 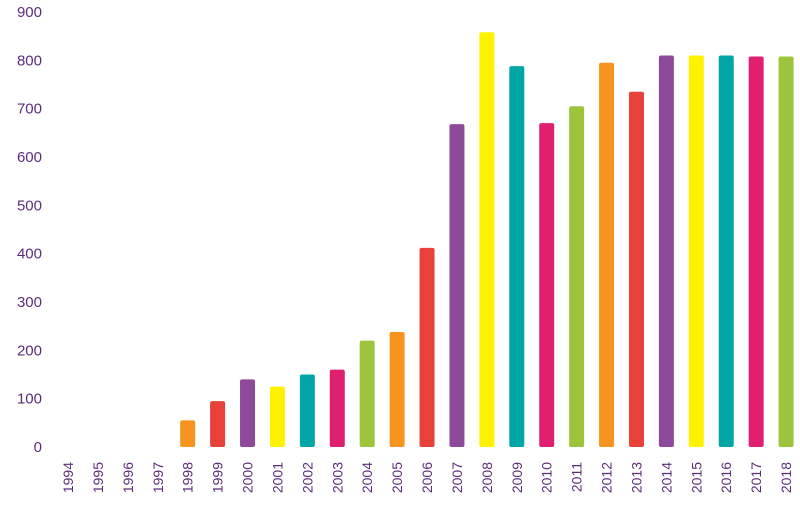 I want to click on bar-2016, so click(x=726, y=251).